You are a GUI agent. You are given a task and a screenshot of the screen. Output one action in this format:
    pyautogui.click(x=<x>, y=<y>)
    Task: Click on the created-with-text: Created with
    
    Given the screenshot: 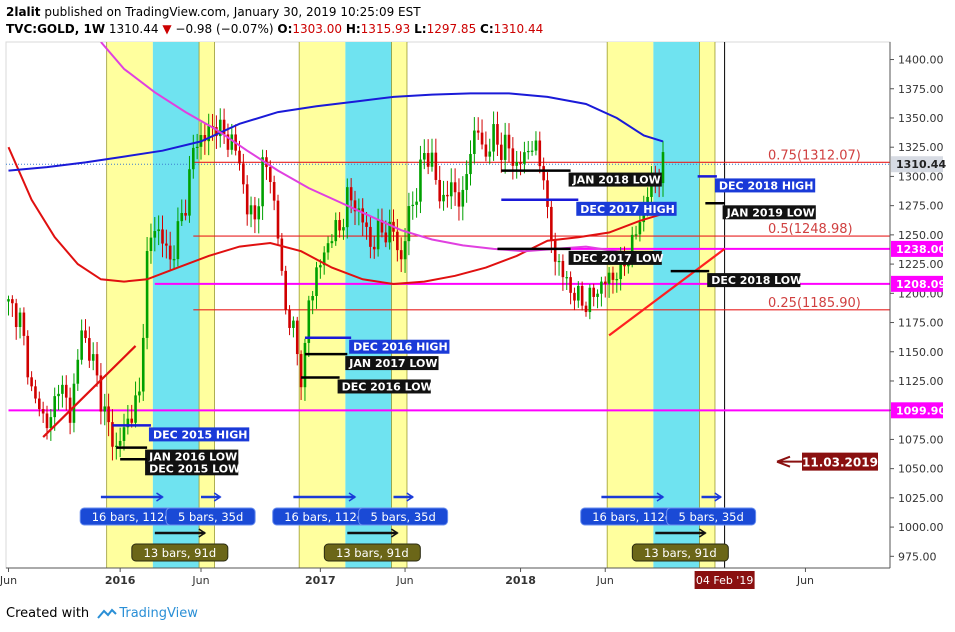 What is the action you would take?
    pyautogui.click(x=48, y=613)
    